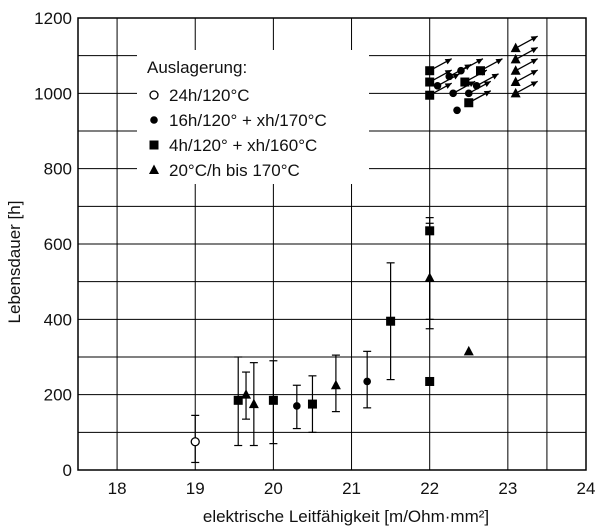 The width and height of the screenshot is (598, 530). What do you see at coordinates (154, 95) in the screenshot?
I see `legend-open-circle-marker` at bounding box center [154, 95].